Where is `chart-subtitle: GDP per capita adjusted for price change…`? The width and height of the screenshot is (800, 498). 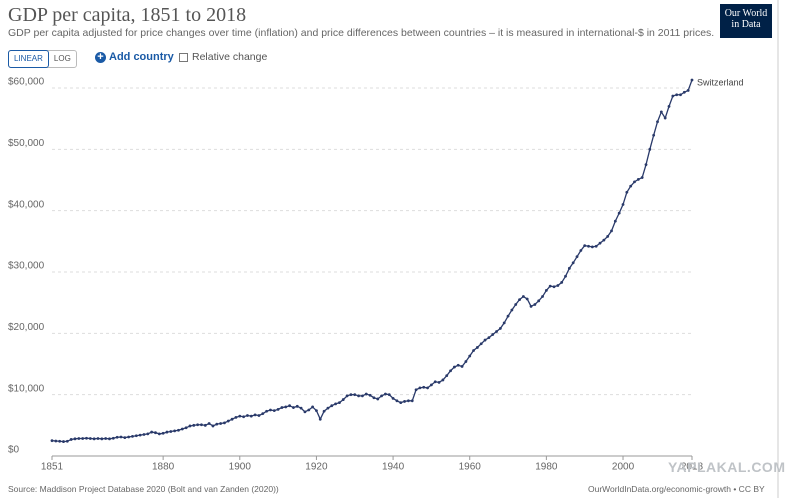 chart-subtitle: GDP per capita adjusted for price change… is located at coordinates (361, 33).